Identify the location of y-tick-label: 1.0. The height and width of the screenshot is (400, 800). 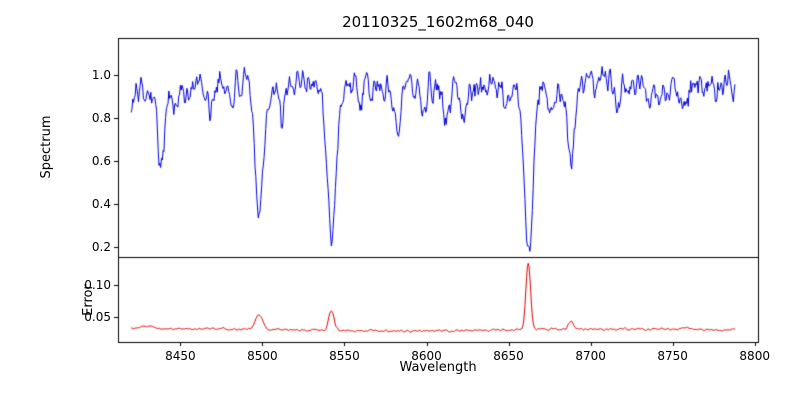
(101, 74).